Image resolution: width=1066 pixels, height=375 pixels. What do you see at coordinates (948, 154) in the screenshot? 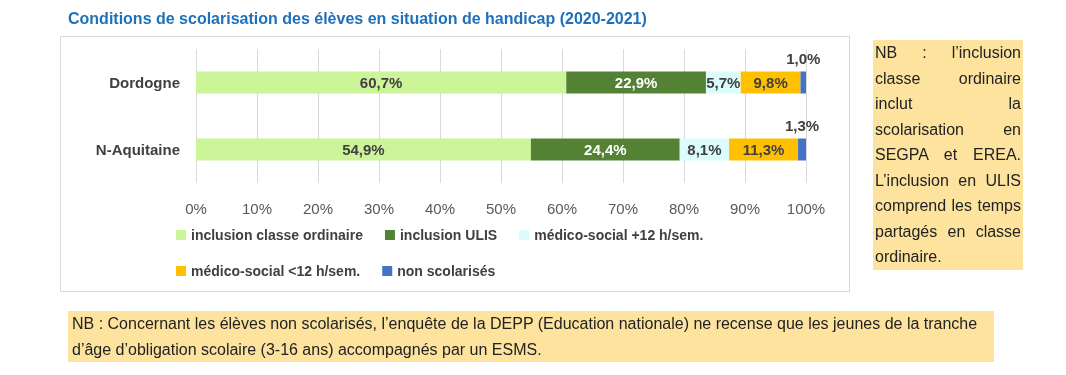
I see `text: NB : l’inclusion classe ordinaire inclut la scolarisation en SEGPA et EREA. L’inclusion en ULIS comprend les temps partagés en classe ordinaire.` at bounding box center [948, 154].